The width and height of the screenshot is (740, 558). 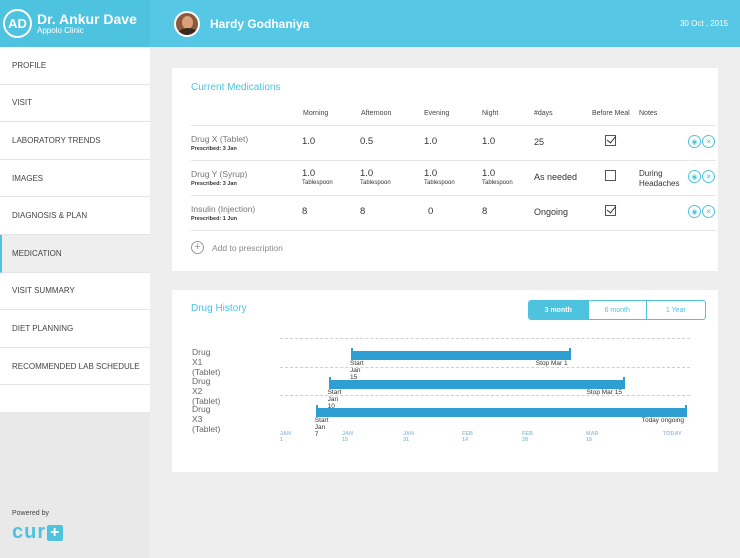 What do you see at coordinates (672, 434) in the screenshot?
I see `timeline-tick-label: TODAY` at bounding box center [672, 434].